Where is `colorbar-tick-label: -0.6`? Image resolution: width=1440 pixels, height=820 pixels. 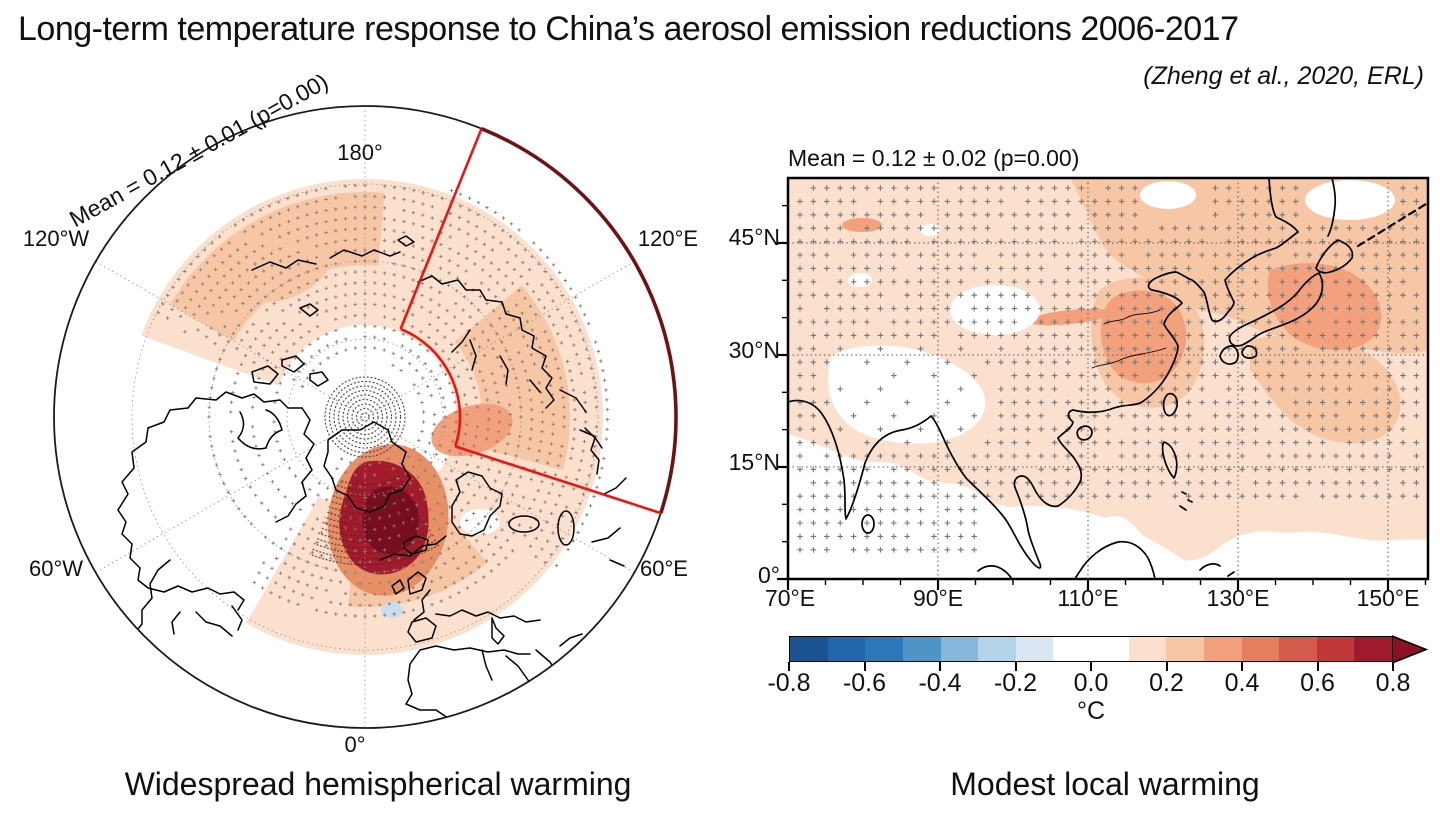 colorbar-tick-label: -0.6 is located at coordinates (864, 683).